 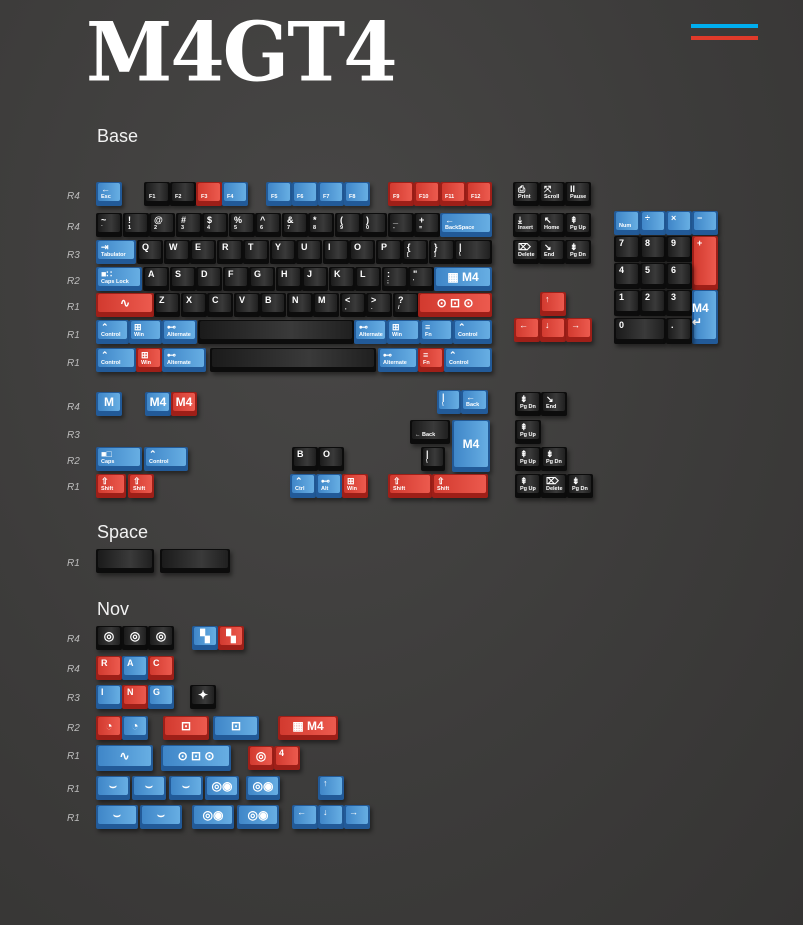 What do you see at coordinates (159, 462) in the screenshot?
I see `keycap-sublegend: Control` at bounding box center [159, 462].